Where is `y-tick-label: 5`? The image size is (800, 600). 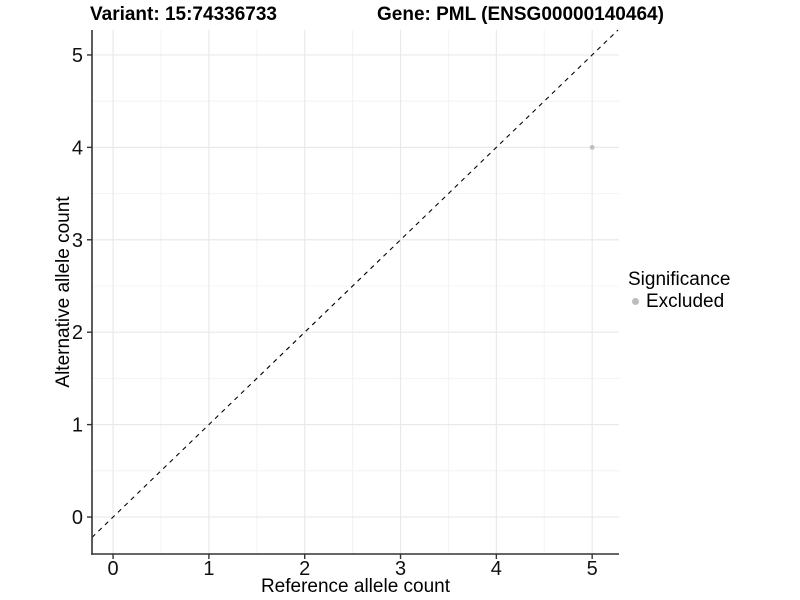
y-tick-label: 5 is located at coordinates (77, 56).